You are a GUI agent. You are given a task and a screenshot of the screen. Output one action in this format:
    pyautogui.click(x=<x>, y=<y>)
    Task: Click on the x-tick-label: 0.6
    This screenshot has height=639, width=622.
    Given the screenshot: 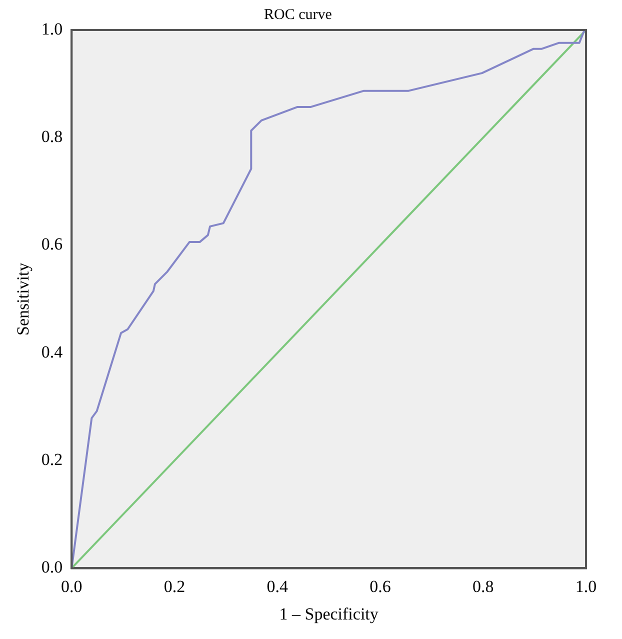 What is the action you would take?
    pyautogui.click(x=380, y=586)
    